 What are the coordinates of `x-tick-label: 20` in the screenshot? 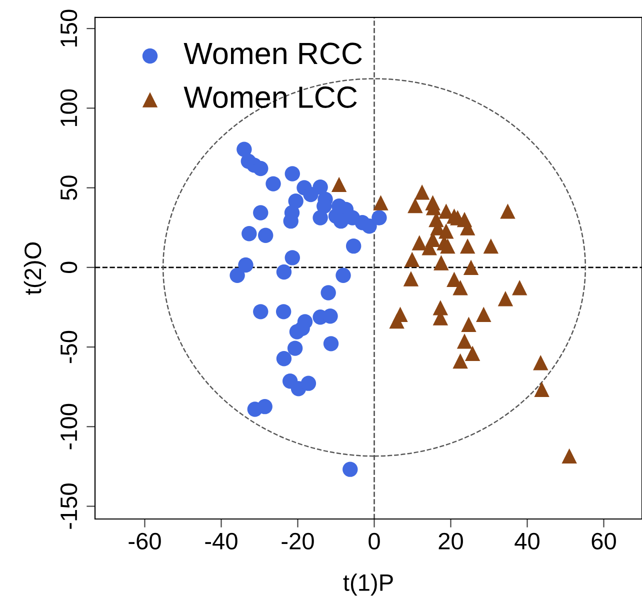 It's located at (450, 541).